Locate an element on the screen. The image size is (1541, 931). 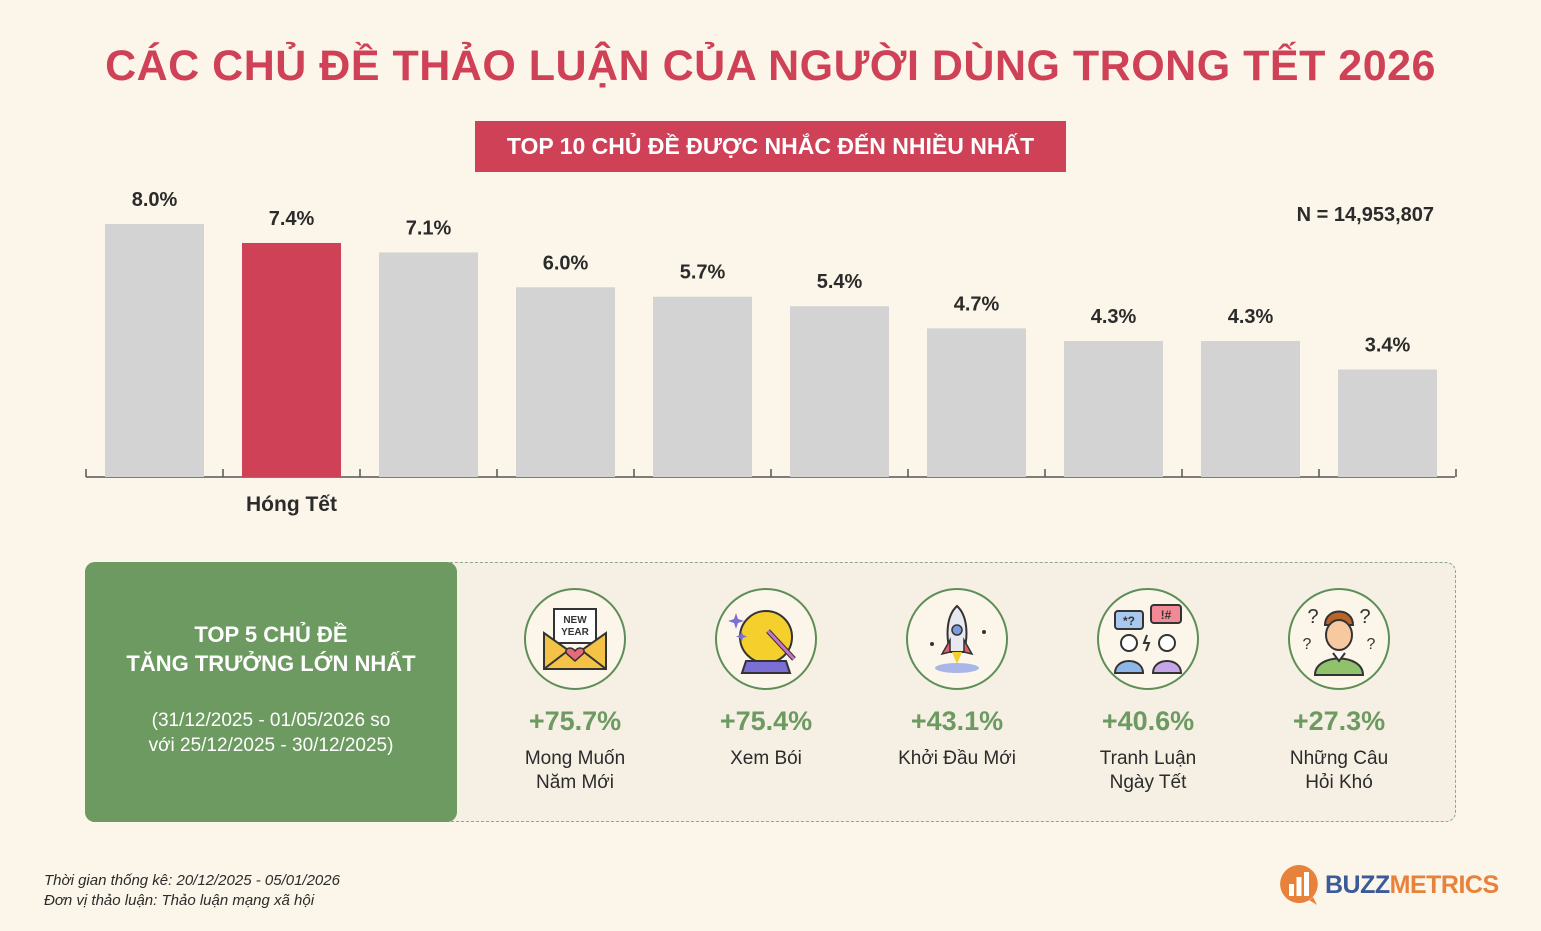
growth-value: +27.3% is located at coordinates (1339, 721).